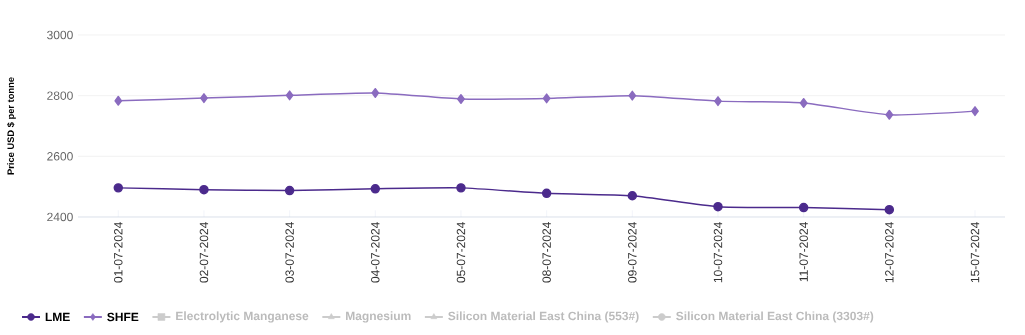  What do you see at coordinates (461, 252) in the screenshot?
I see `x-tick-label: 05-07-2024` at bounding box center [461, 252].